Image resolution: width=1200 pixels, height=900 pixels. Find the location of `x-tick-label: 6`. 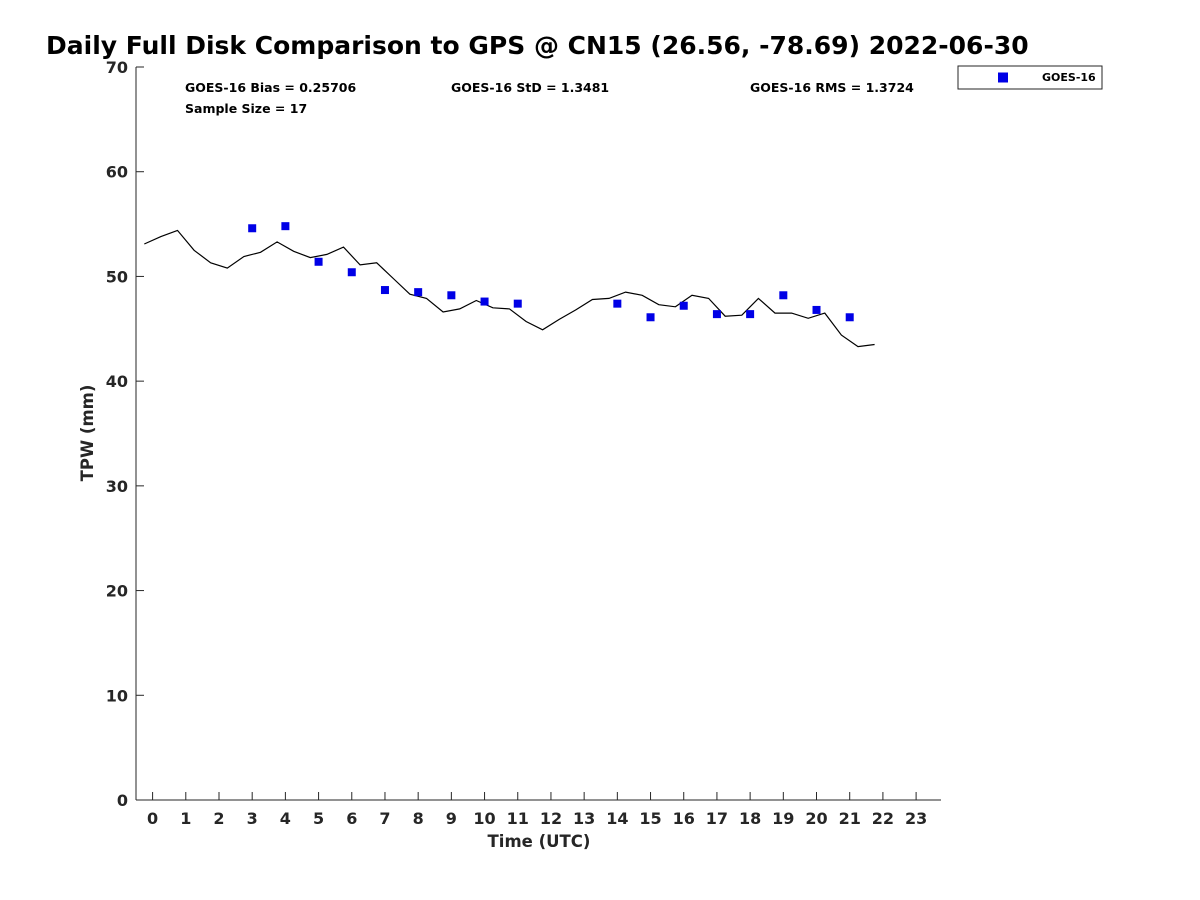

x-tick-label: 6 is located at coordinates (351, 818).